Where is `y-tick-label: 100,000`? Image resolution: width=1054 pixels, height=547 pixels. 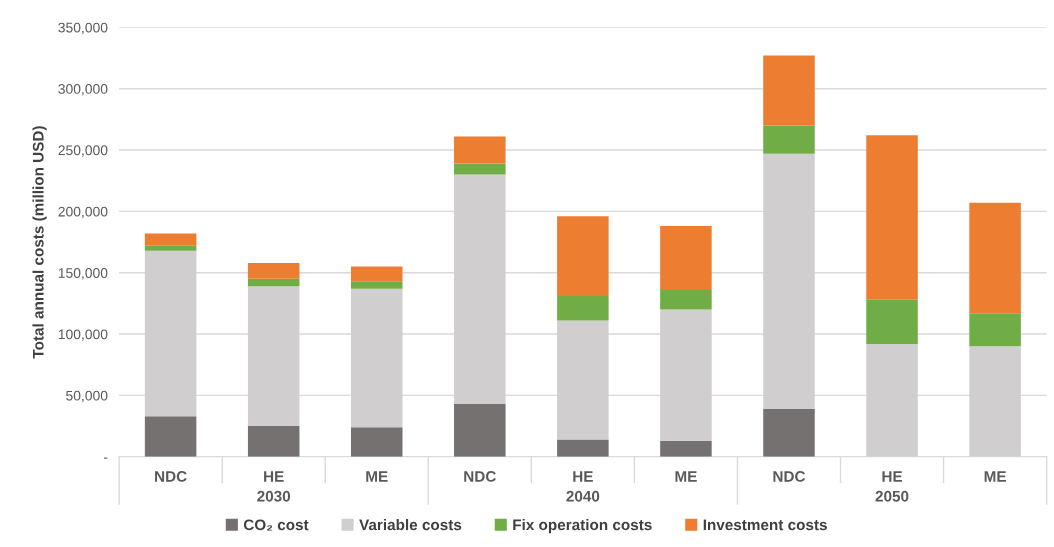
y-tick-label: 100,000 is located at coordinates (83, 335).